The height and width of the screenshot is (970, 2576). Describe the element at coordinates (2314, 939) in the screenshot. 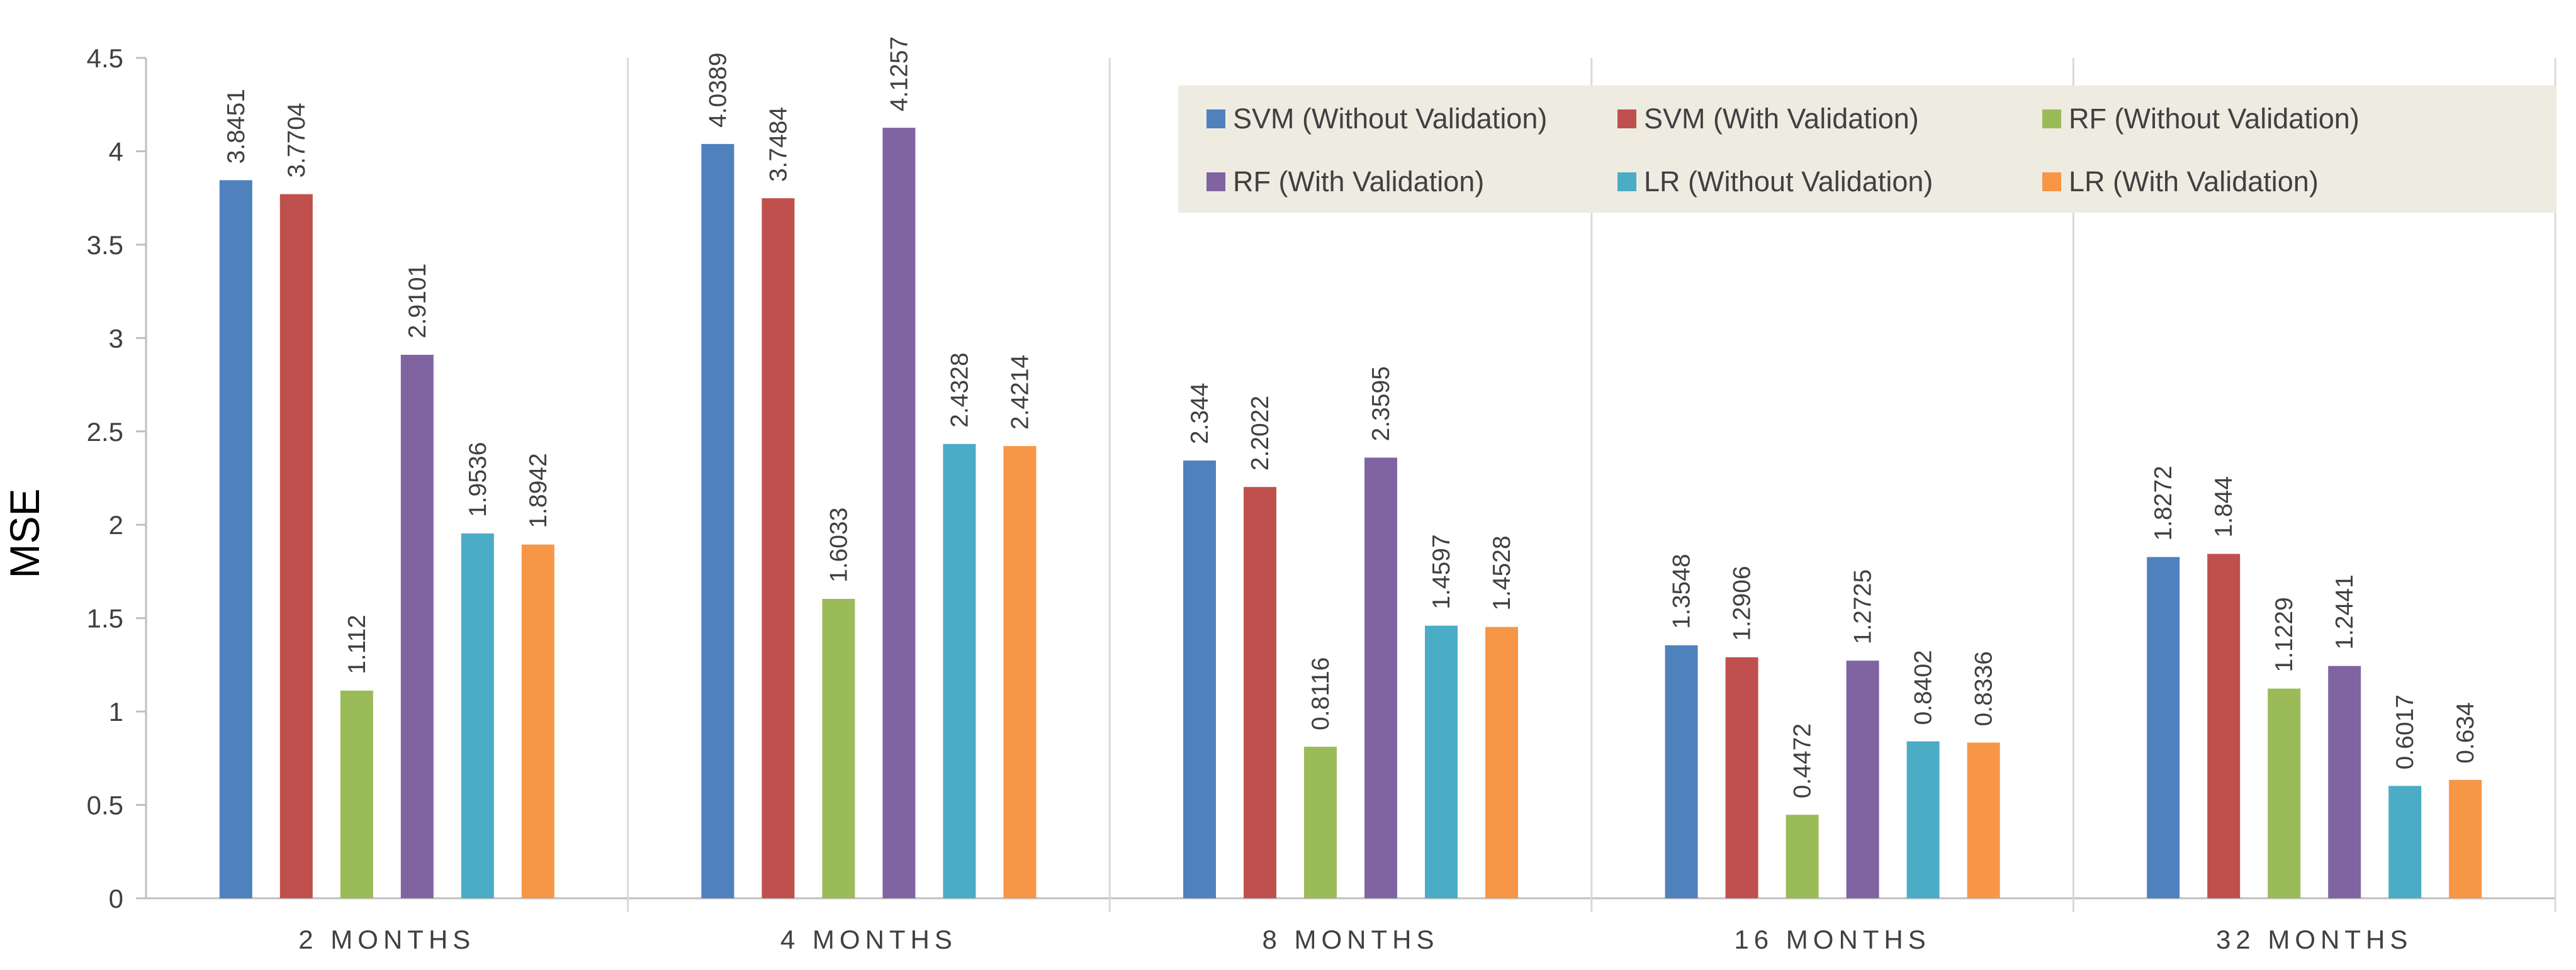

I see `x-category-label: 32 MONTHS` at that location.